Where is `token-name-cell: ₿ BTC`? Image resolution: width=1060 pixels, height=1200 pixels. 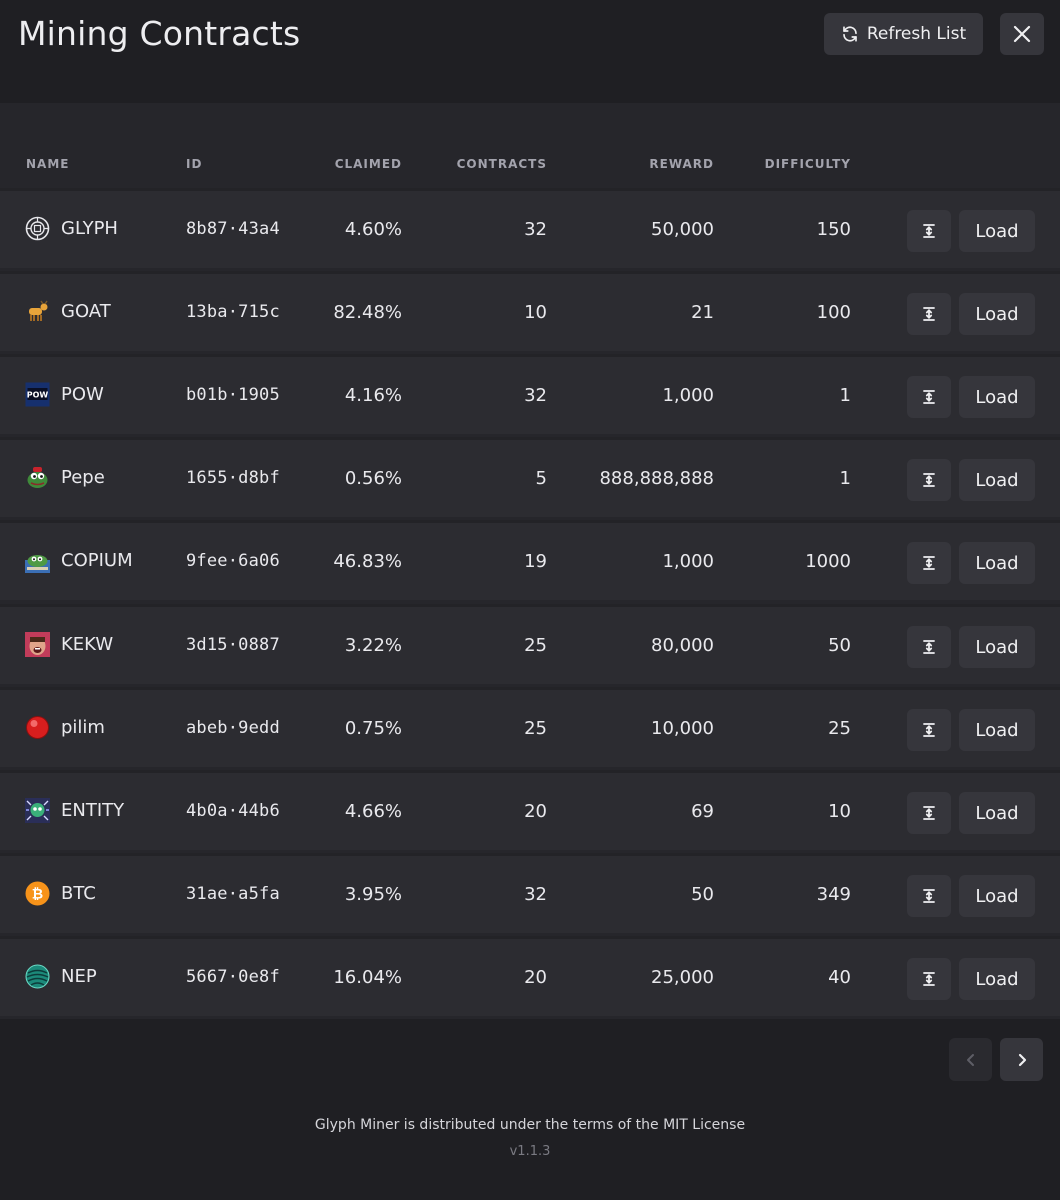 token-name-cell: ₿ BTC is located at coordinates (60, 893).